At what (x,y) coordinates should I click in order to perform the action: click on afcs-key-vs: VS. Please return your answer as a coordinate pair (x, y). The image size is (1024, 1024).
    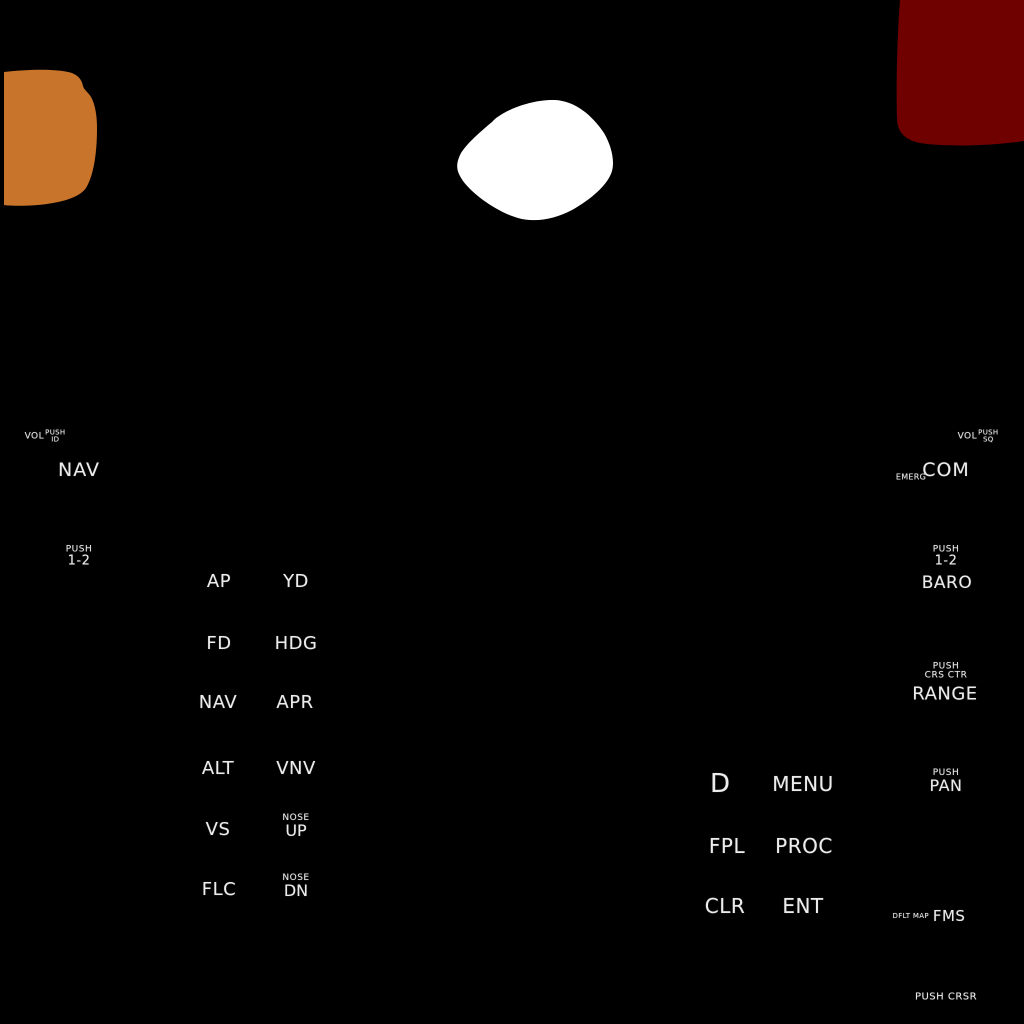
    Looking at the image, I should click on (218, 829).